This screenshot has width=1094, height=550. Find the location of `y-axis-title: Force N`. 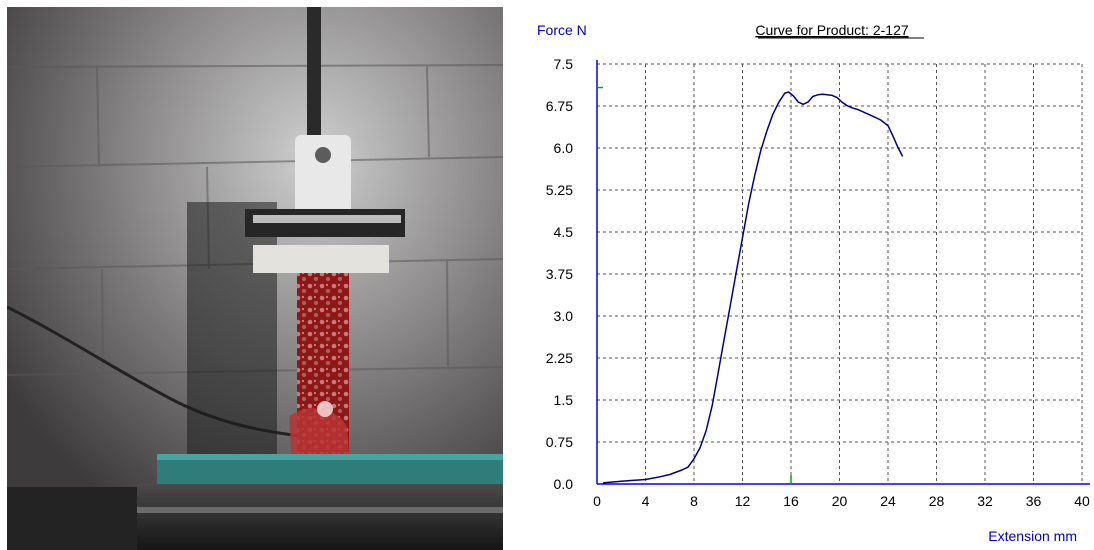

y-axis-title: Force N is located at coordinates (562, 30).